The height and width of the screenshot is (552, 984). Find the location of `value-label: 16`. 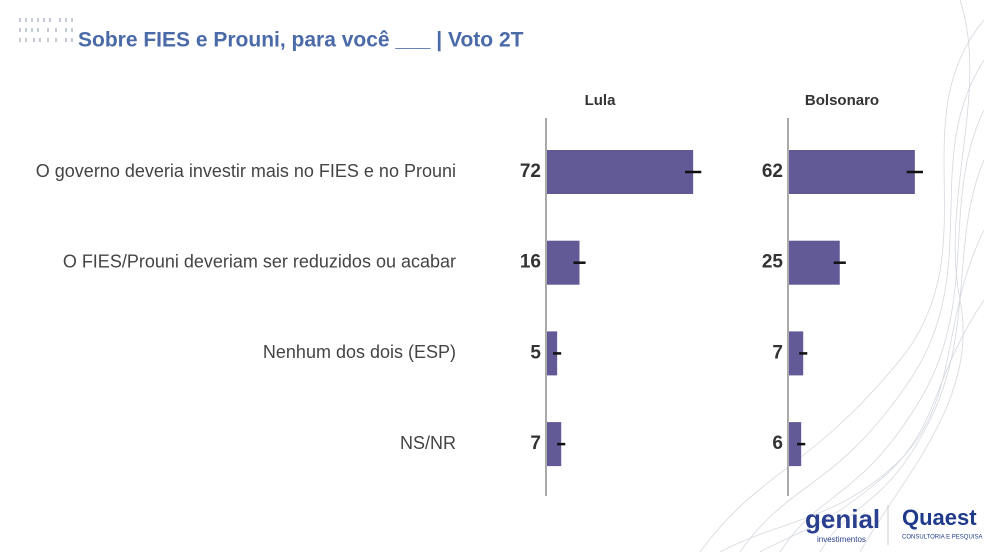

value-label: 16 is located at coordinates (530, 262).